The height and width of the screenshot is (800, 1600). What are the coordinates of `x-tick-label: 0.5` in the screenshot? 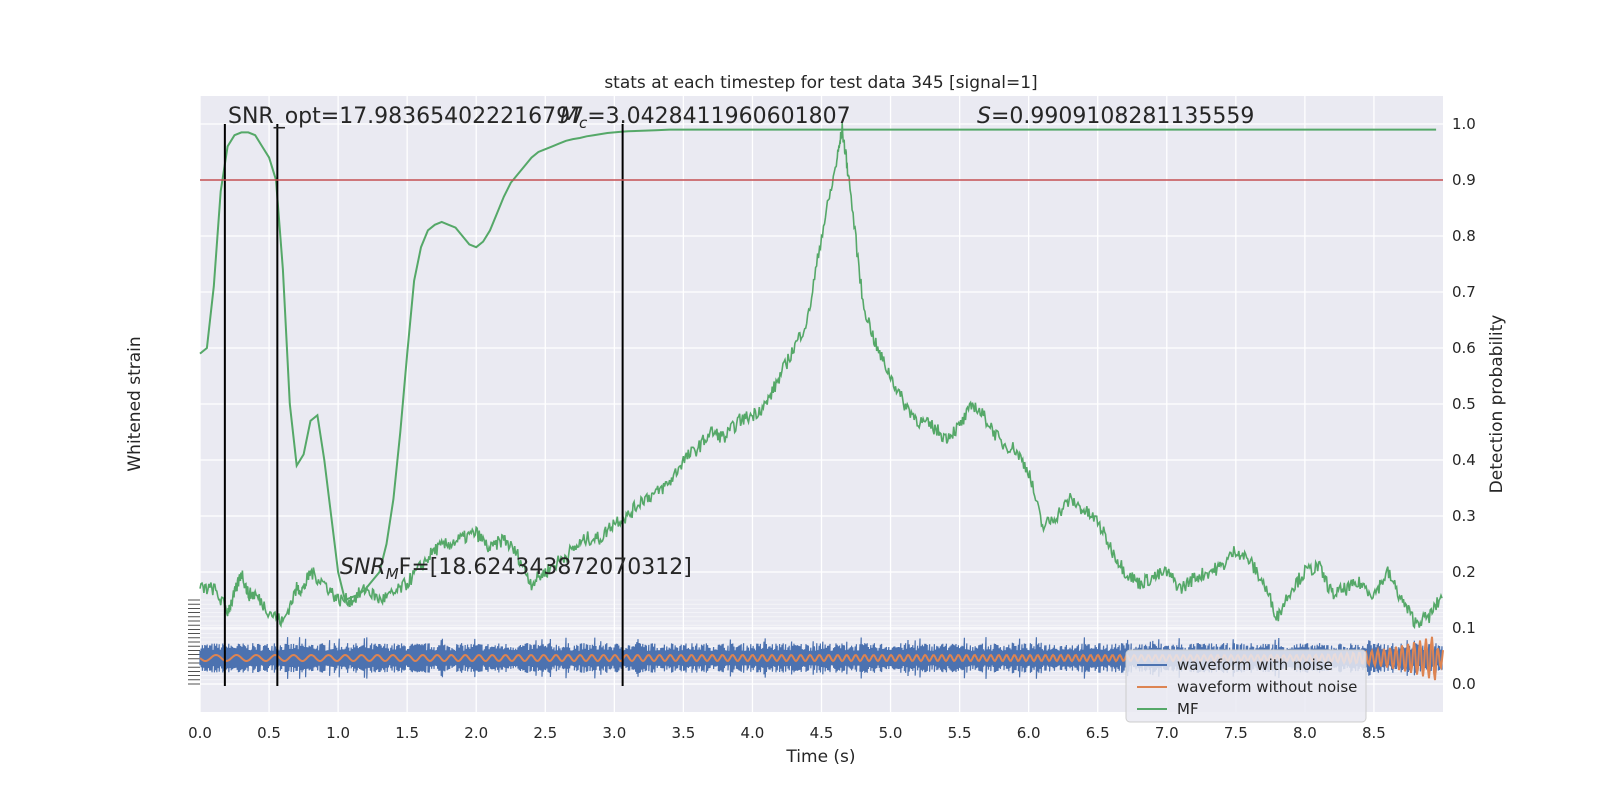 It's located at (269, 733).